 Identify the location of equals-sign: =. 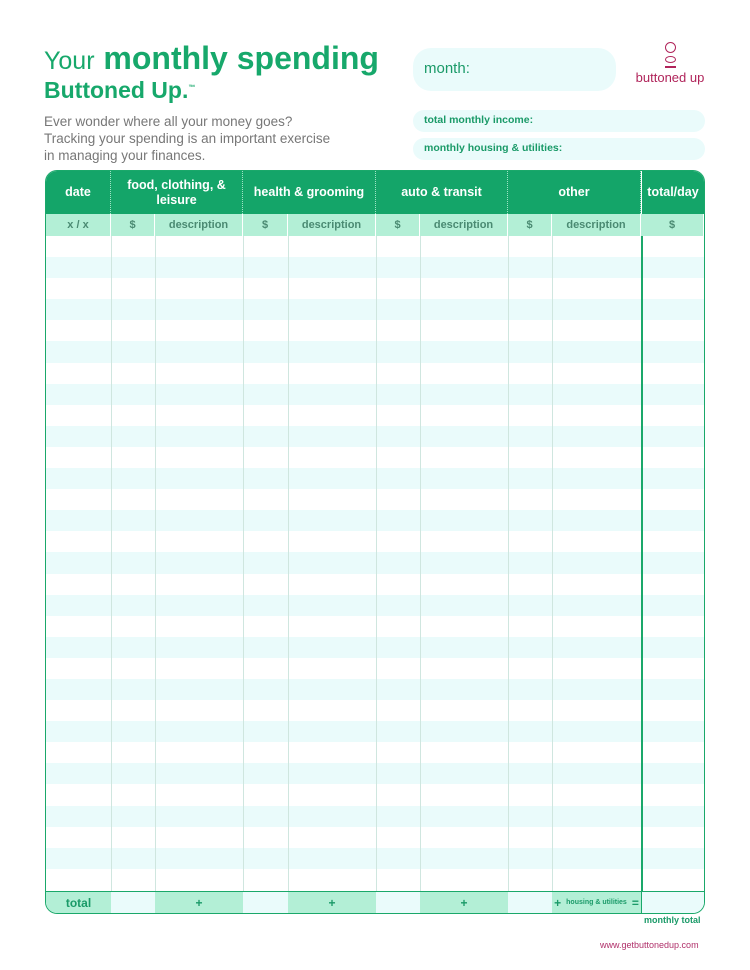
(635, 903).